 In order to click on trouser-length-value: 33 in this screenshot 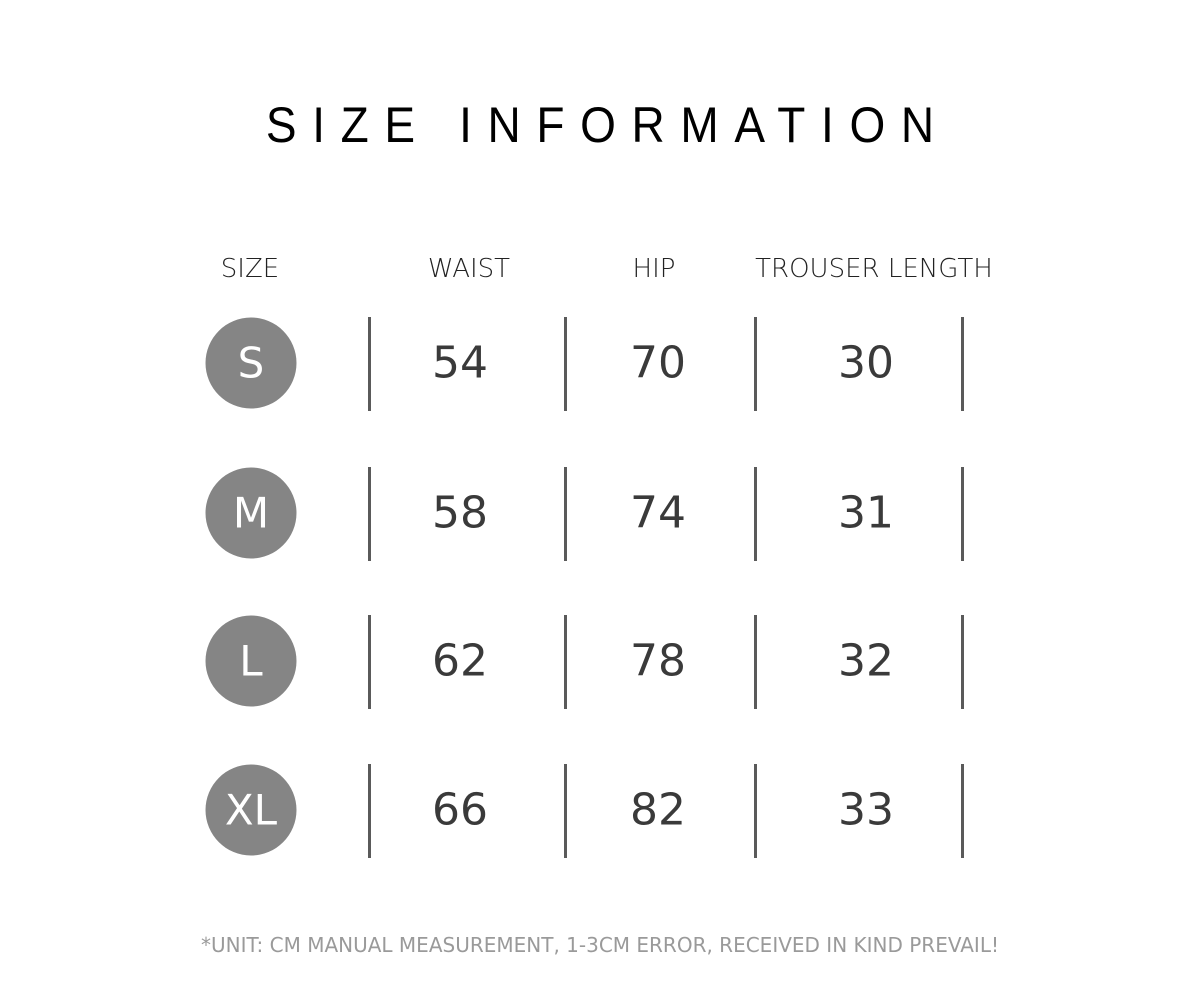, I will do `click(866, 810)`.